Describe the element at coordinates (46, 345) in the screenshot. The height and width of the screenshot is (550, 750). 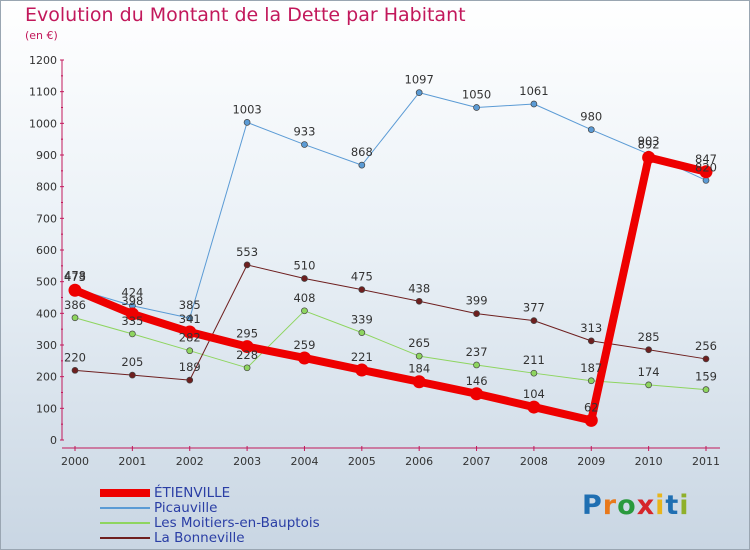
I see `y-tick-label: 300` at that location.